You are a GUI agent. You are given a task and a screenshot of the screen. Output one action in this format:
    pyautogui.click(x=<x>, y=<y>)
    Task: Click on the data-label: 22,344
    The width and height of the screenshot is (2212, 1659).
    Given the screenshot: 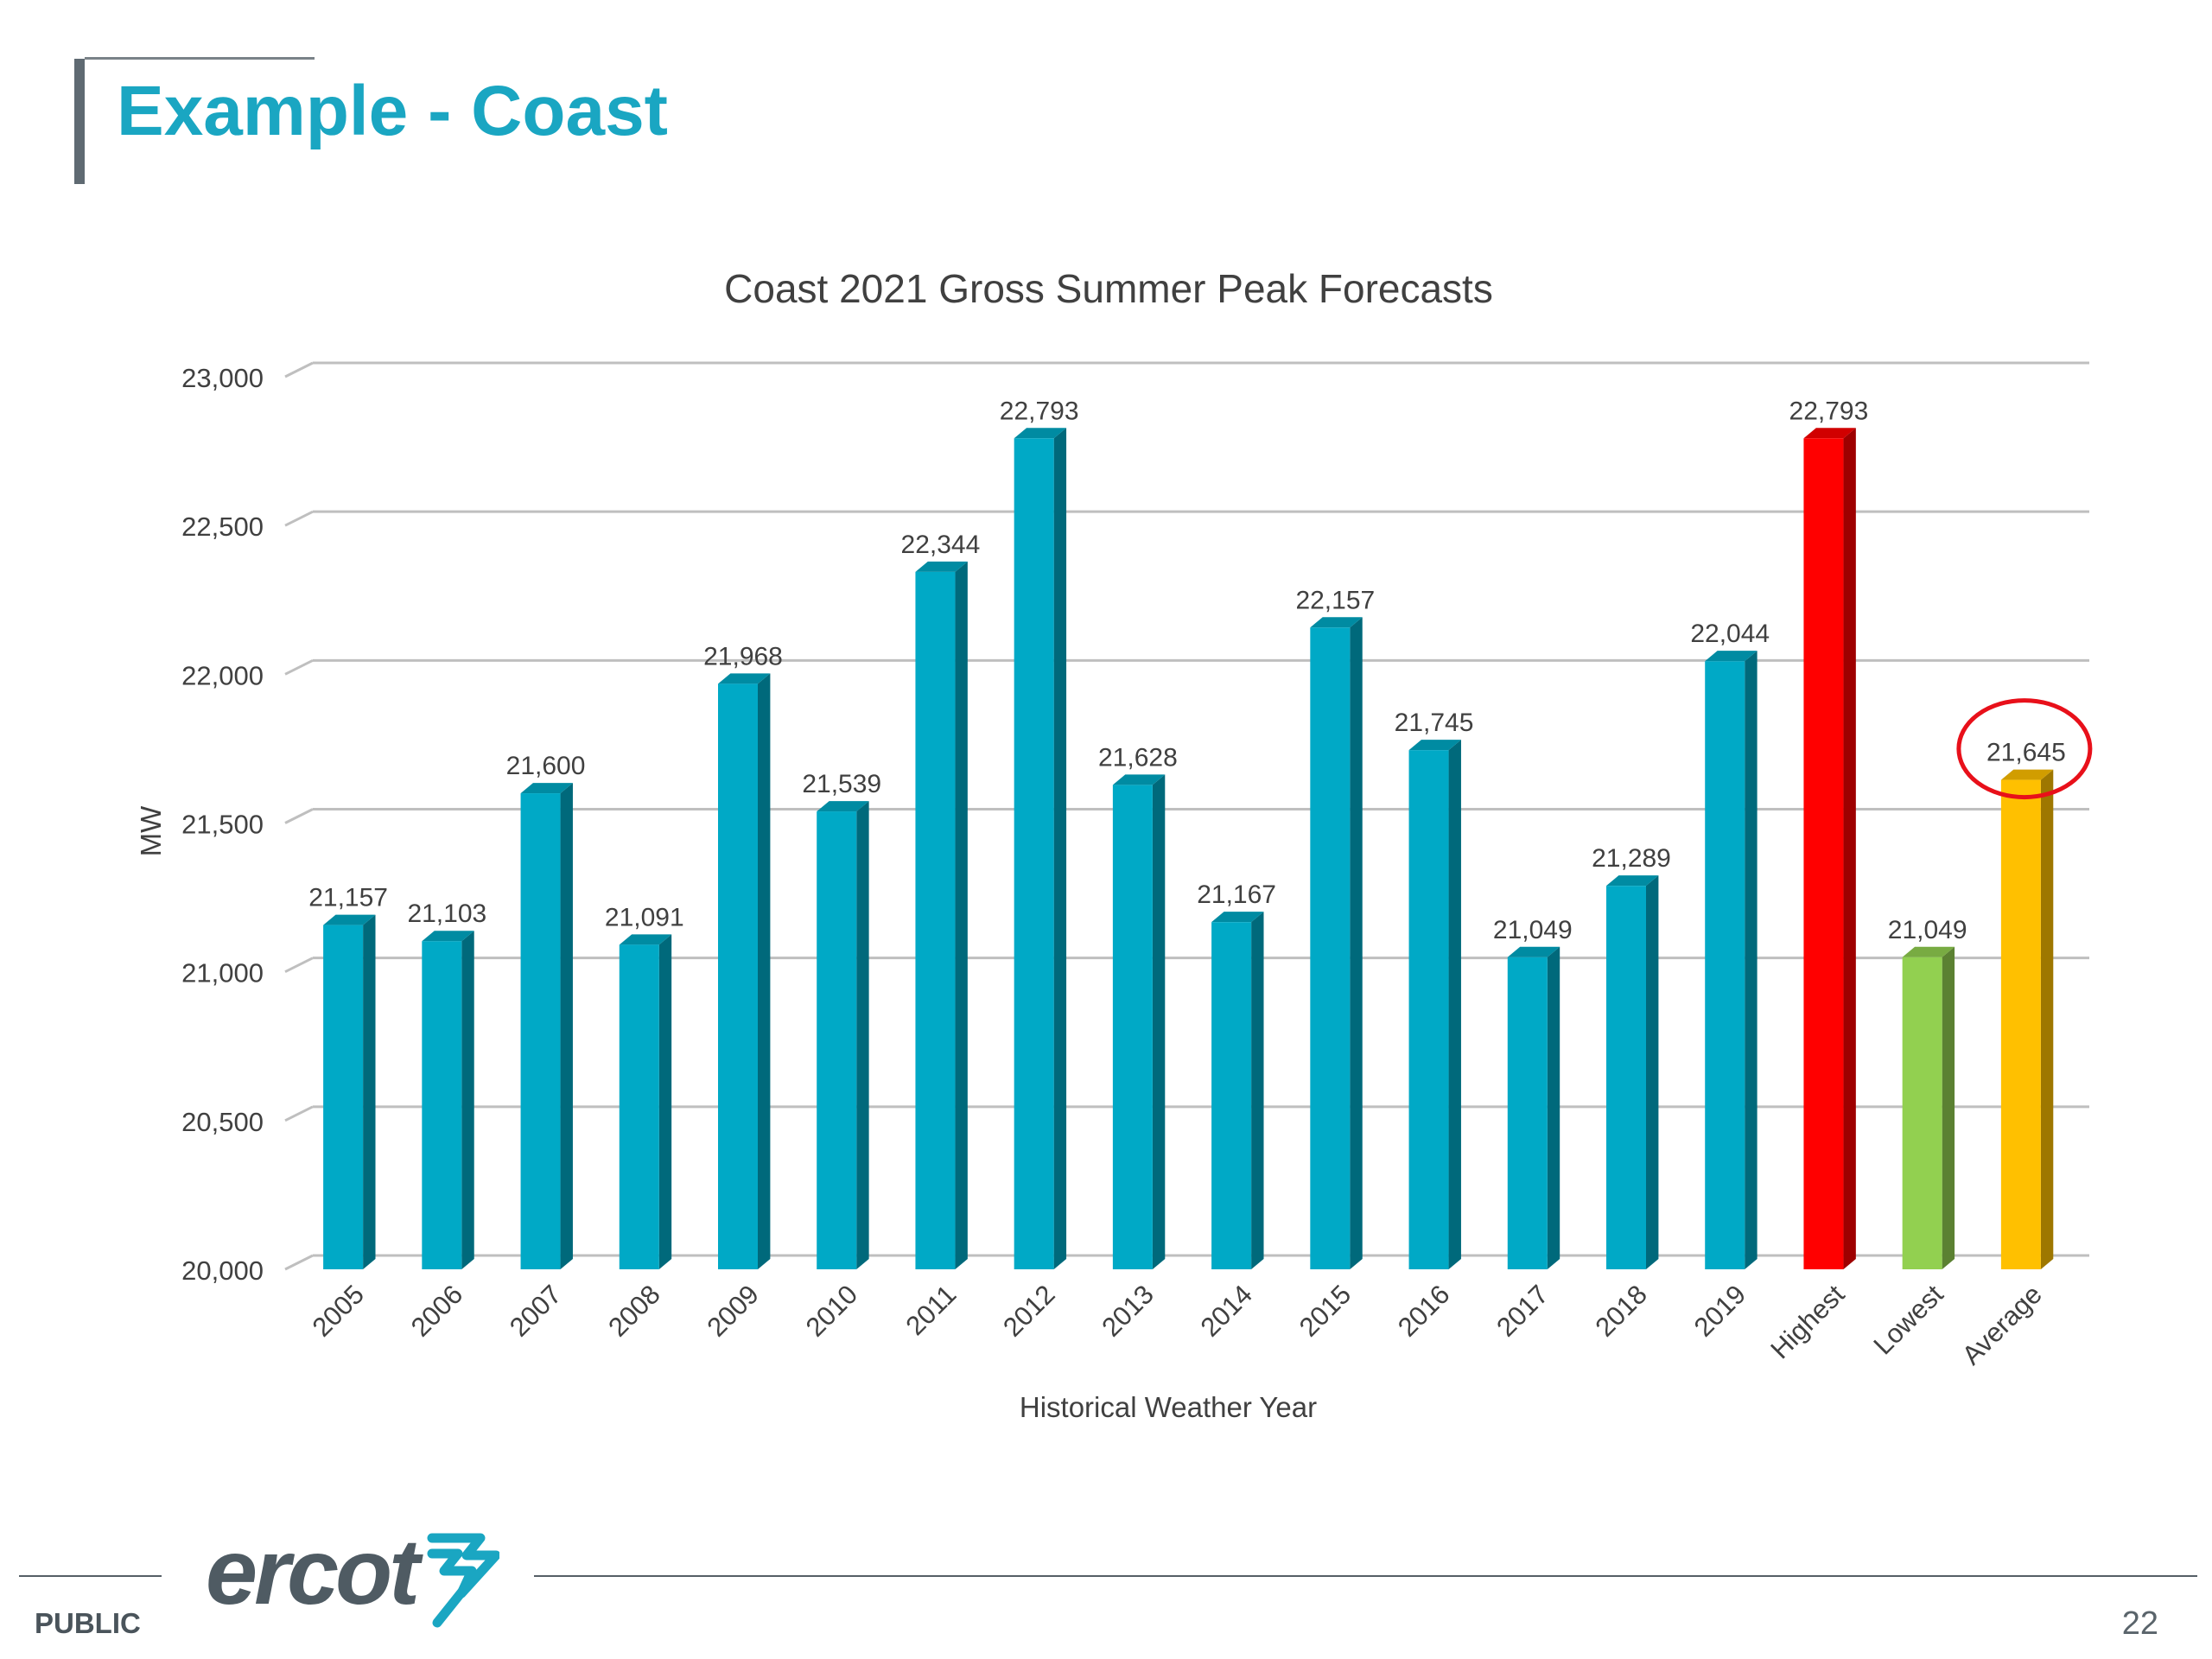 What is the action you would take?
    pyautogui.click(x=941, y=545)
    